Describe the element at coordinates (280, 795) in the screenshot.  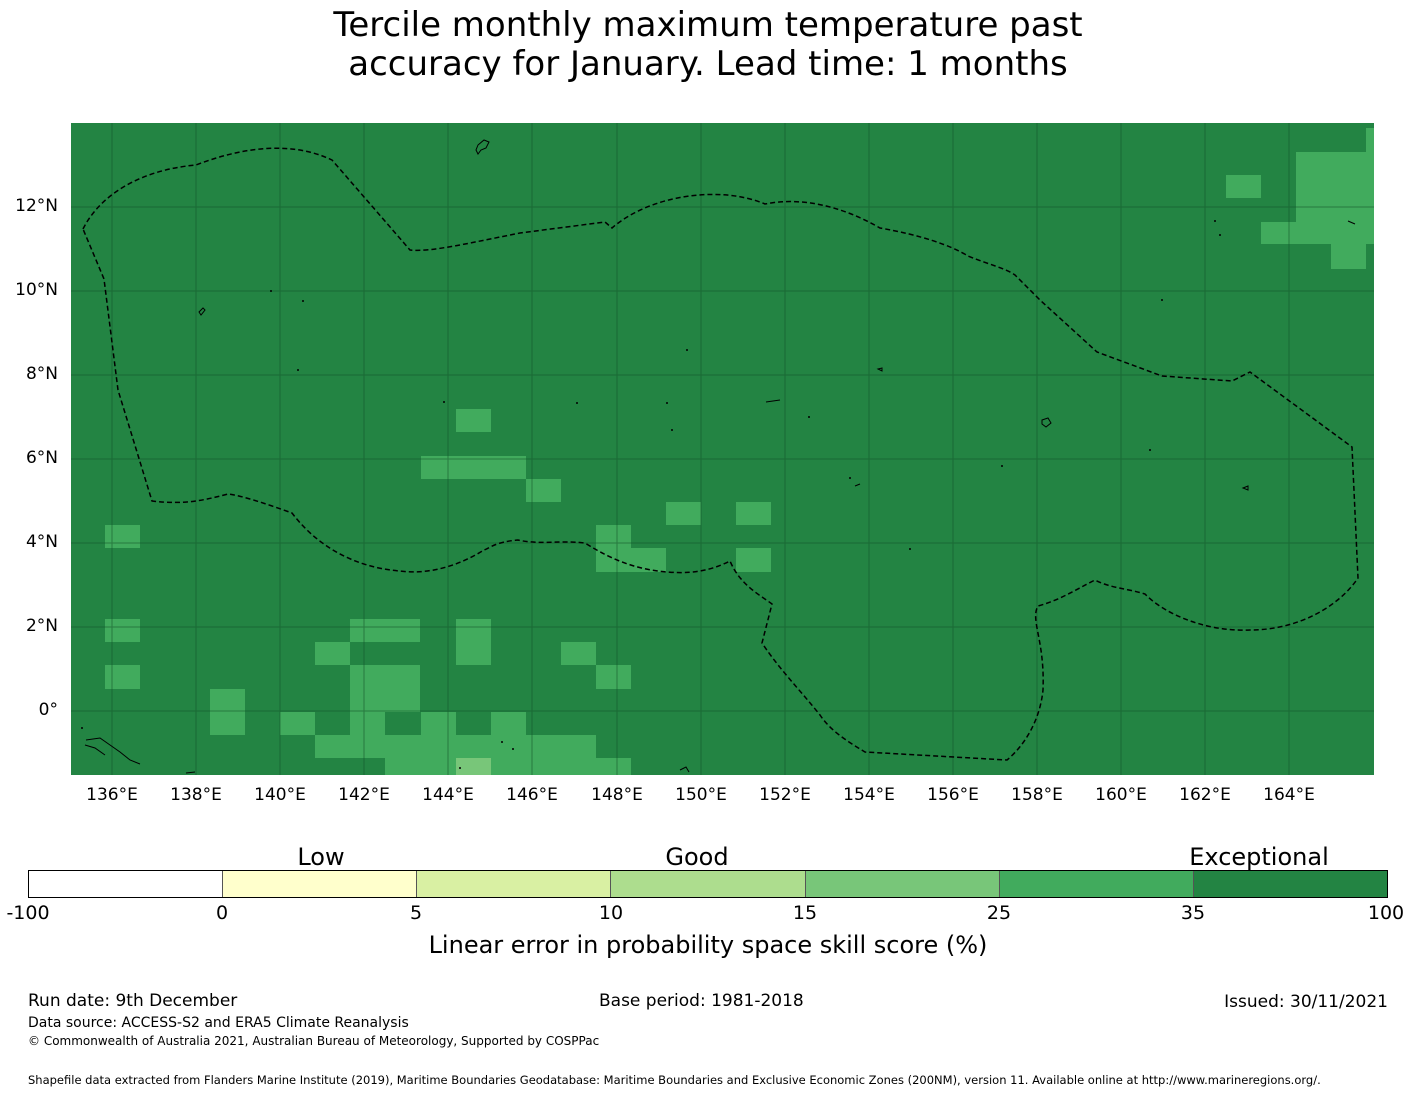
I see `lon-label: 140°E` at that location.